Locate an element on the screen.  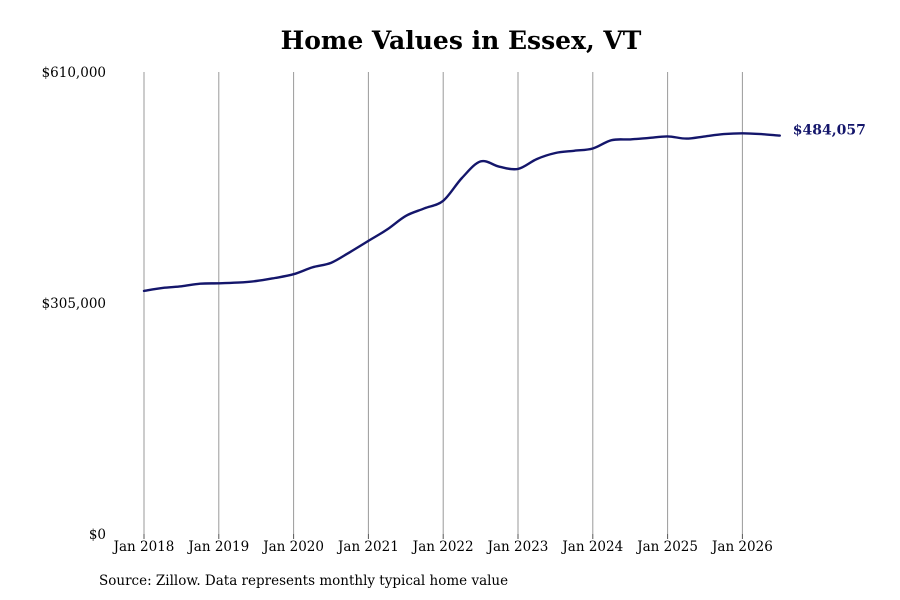
x-tick-label: Jan 2024 is located at coordinates (591, 547).